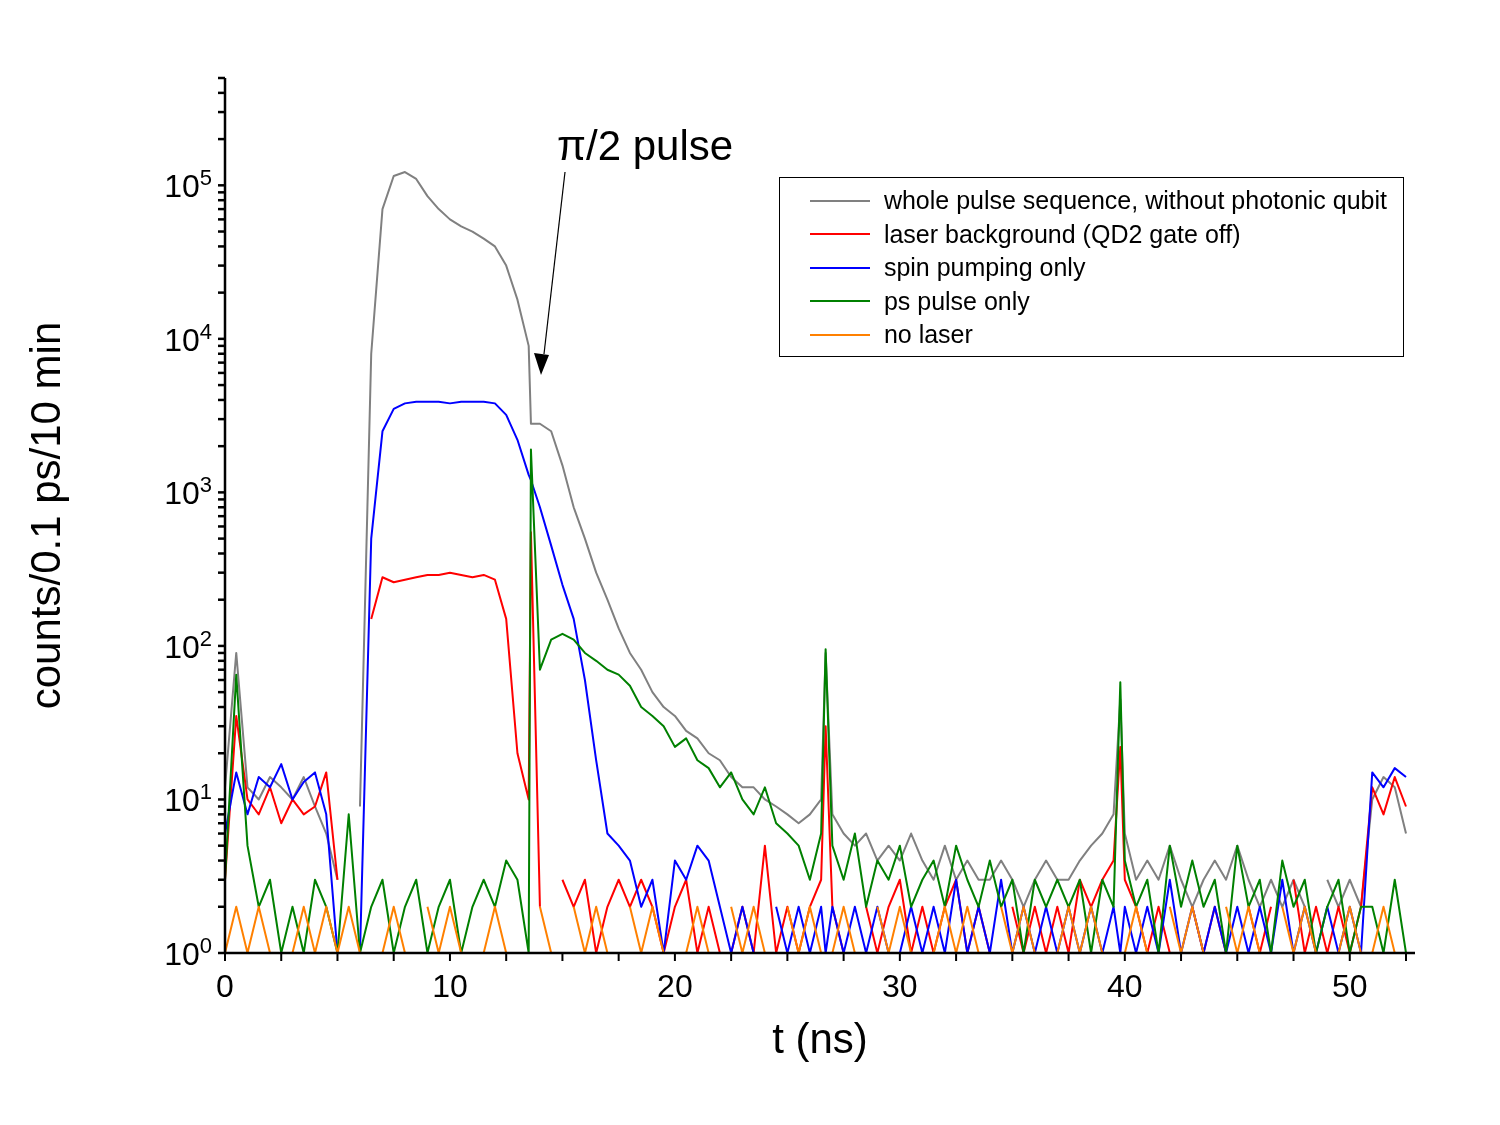  I want to click on x-tick-label: 40, so click(1125, 986).